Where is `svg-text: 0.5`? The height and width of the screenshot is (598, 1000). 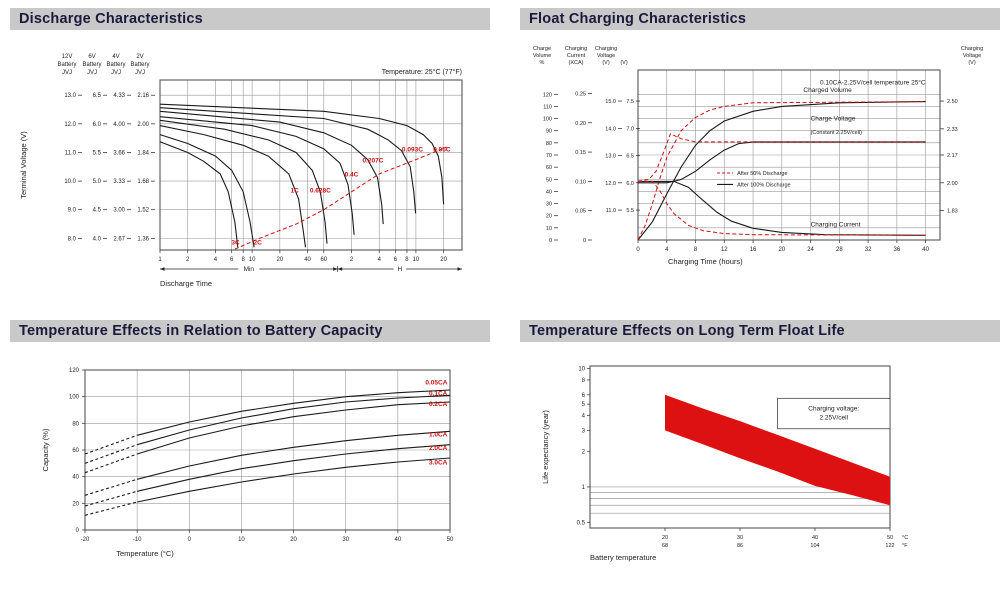 svg-text: 0.5 is located at coordinates (581, 524).